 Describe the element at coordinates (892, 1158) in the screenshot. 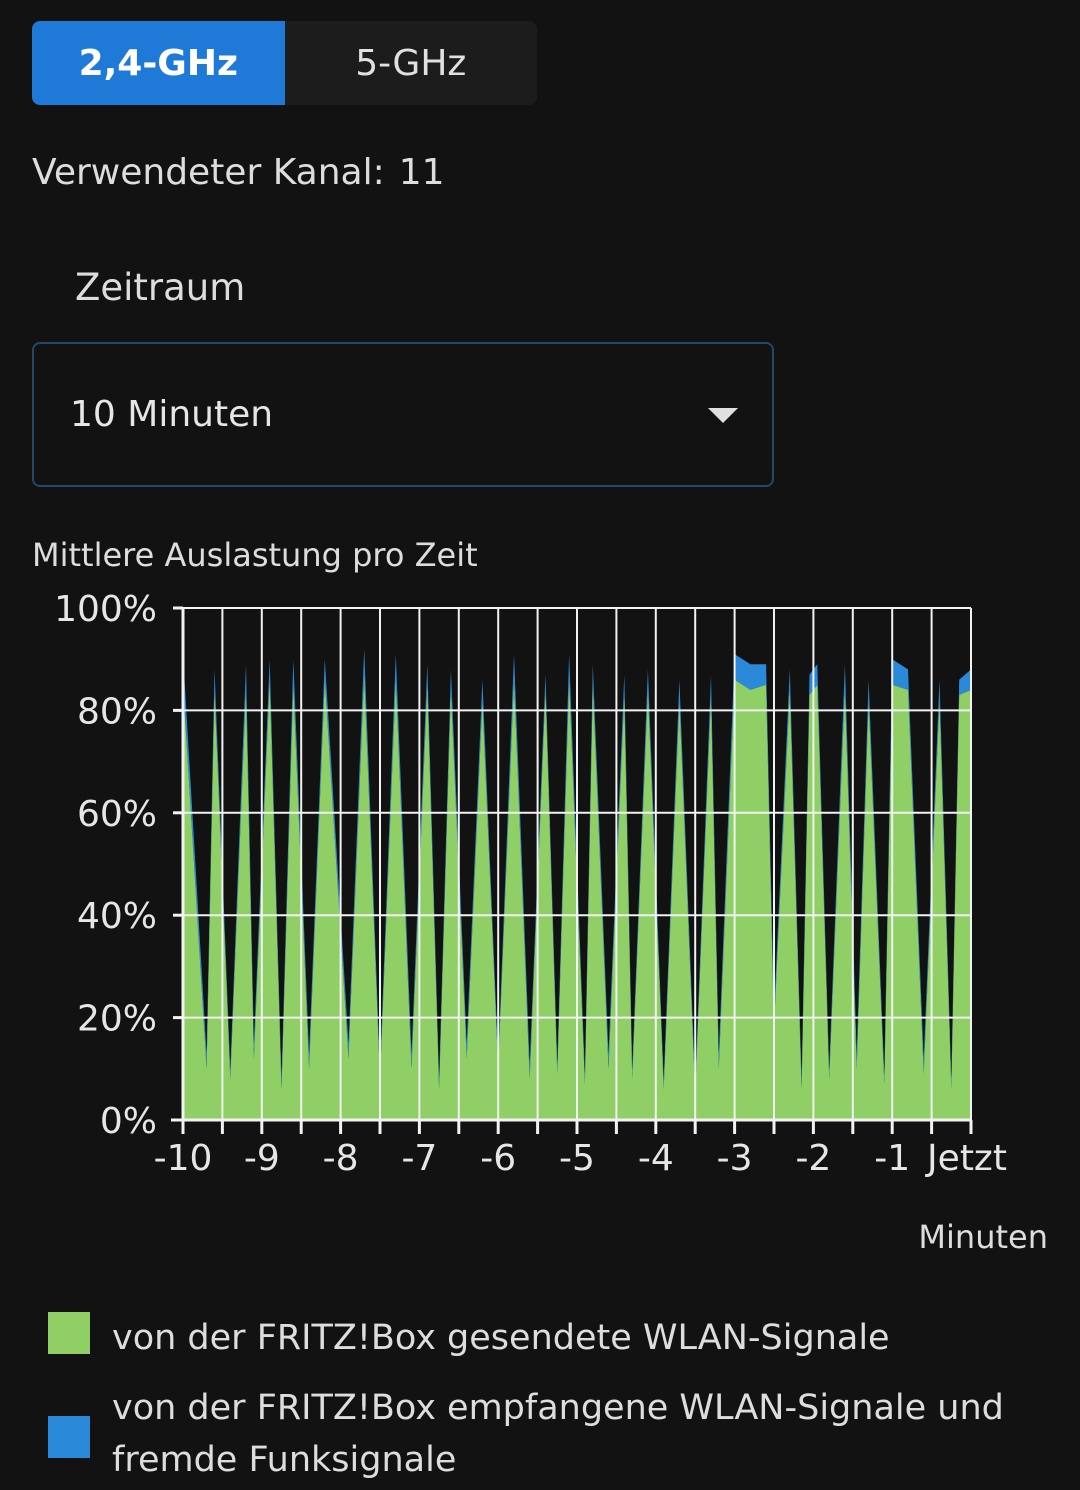

I see `x-tick-label: -1` at that location.